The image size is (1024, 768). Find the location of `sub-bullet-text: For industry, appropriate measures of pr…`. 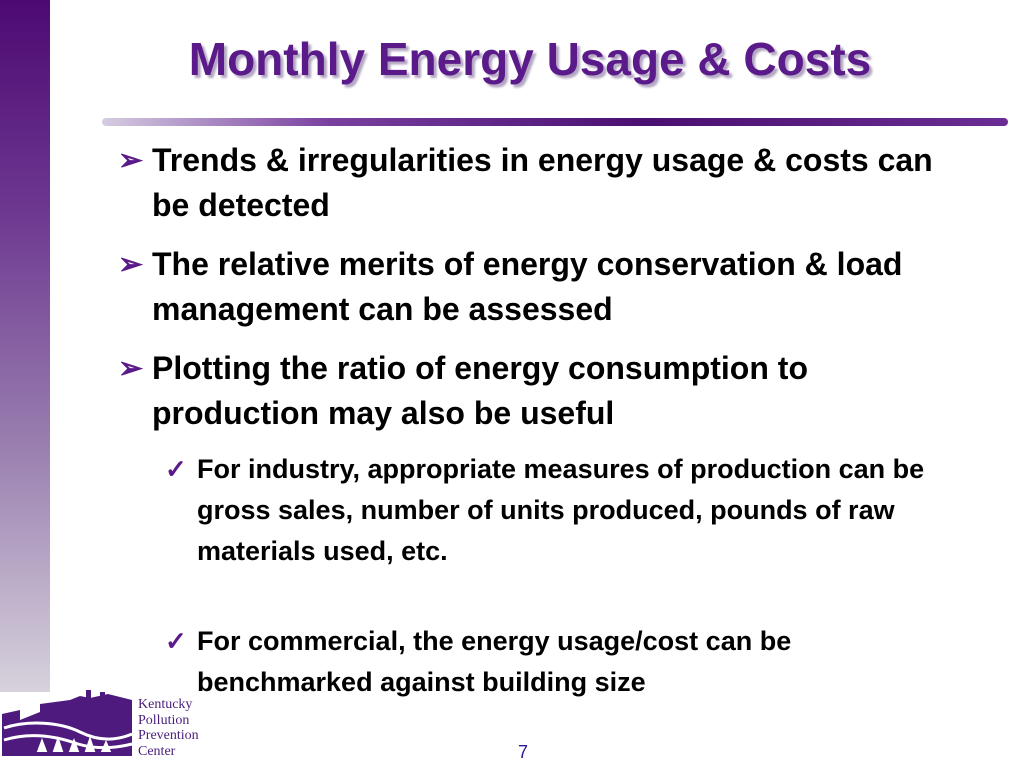

sub-bullet-text: For industry, appropriate measures of pr… is located at coordinates (561, 510).